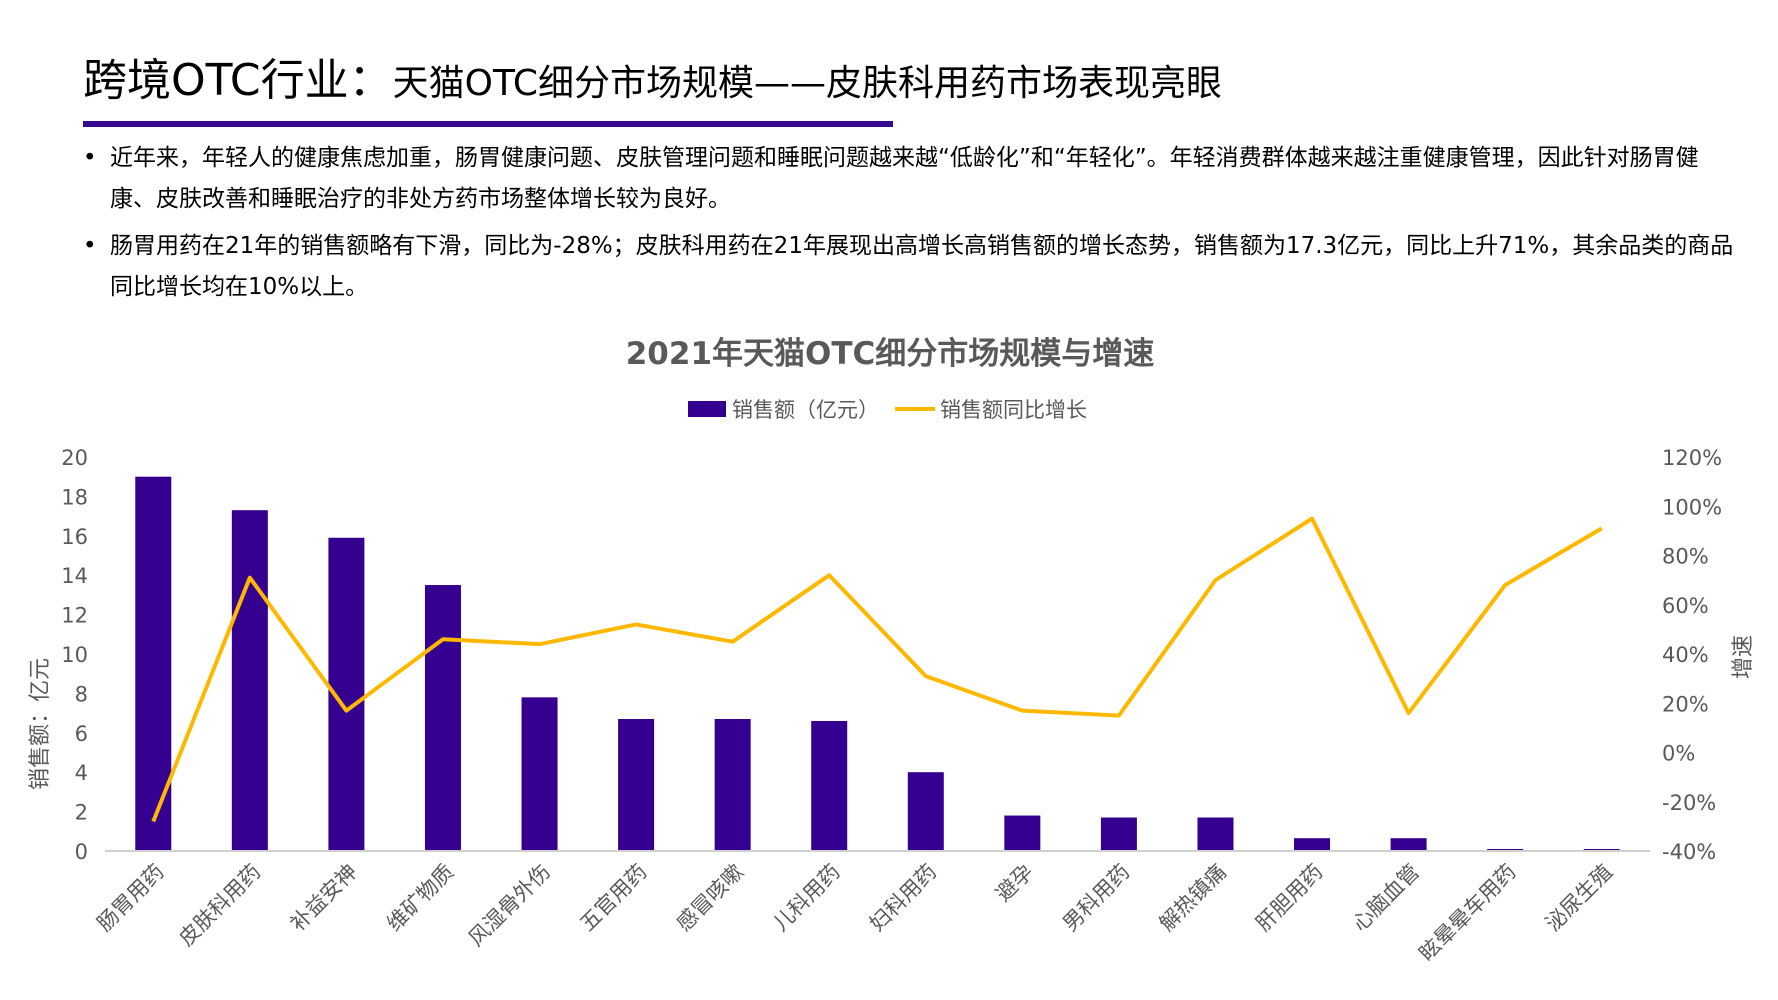 This screenshot has width=1778, height=1000. What do you see at coordinates (509, 905) in the screenshot?
I see `x-tick-label: 风湿骨外伤` at bounding box center [509, 905].